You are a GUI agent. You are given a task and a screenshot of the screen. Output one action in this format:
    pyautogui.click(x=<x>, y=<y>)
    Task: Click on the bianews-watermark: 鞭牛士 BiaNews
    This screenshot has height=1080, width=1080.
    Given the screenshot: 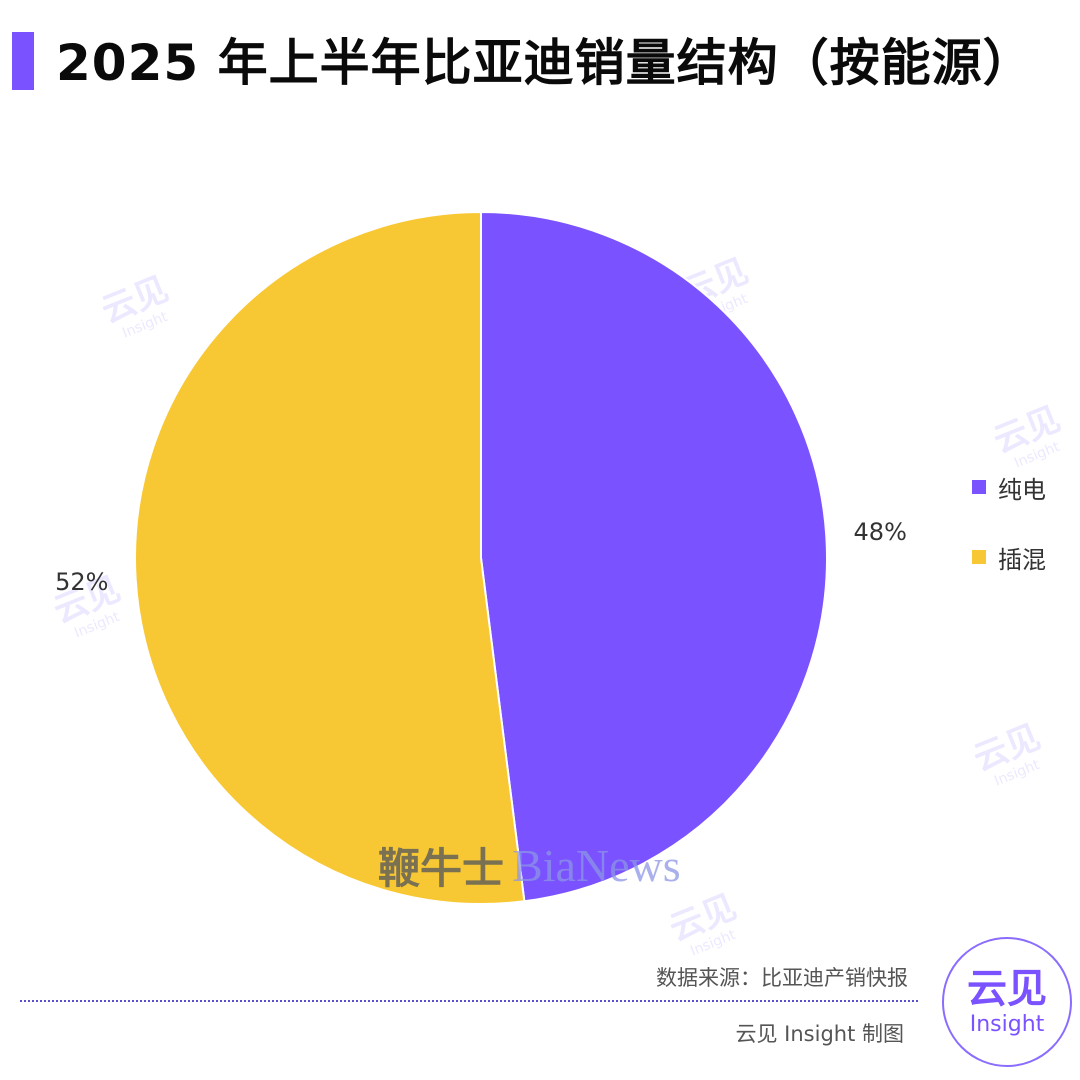 What is the action you would take?
    pyautogui.click(x=548, y=865)
    